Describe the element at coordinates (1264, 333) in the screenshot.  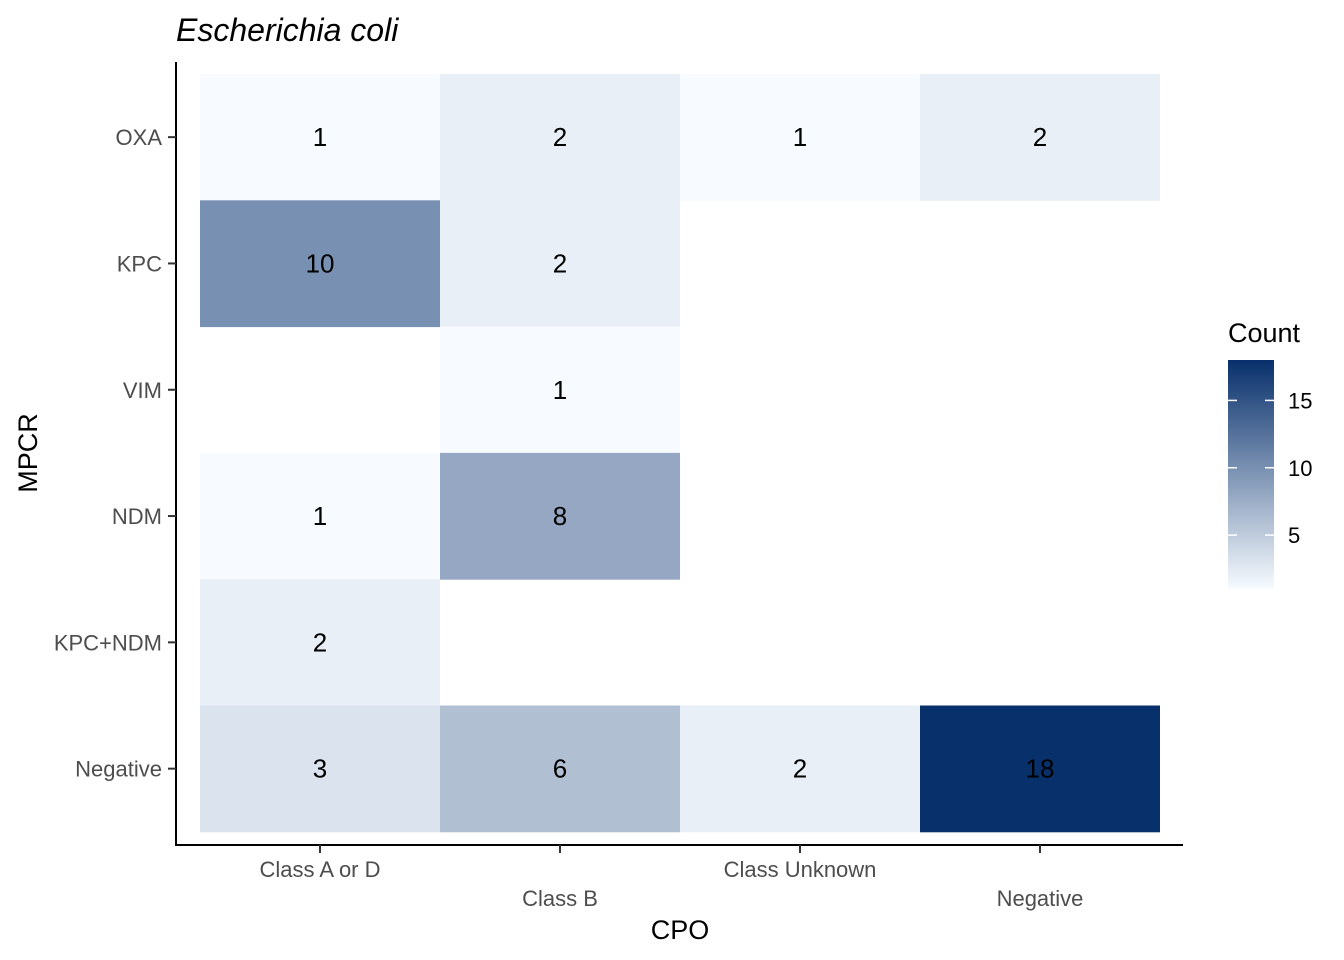
I see `legend-title: Count` at that location.